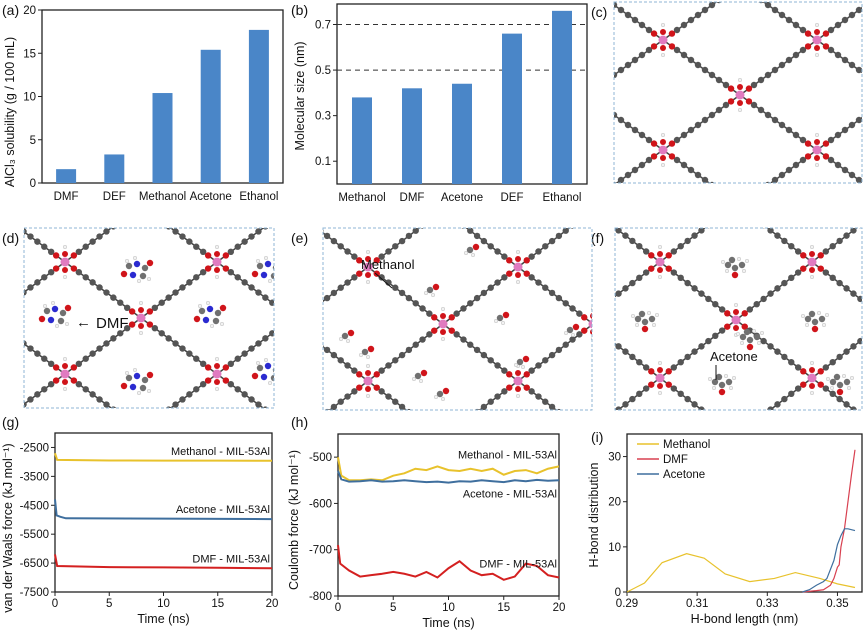 This screenshot has width=865, height=634. What do you see at coordinates (210, 116) in the screenshot?
I see `bar` at bounding box center [210, 116].